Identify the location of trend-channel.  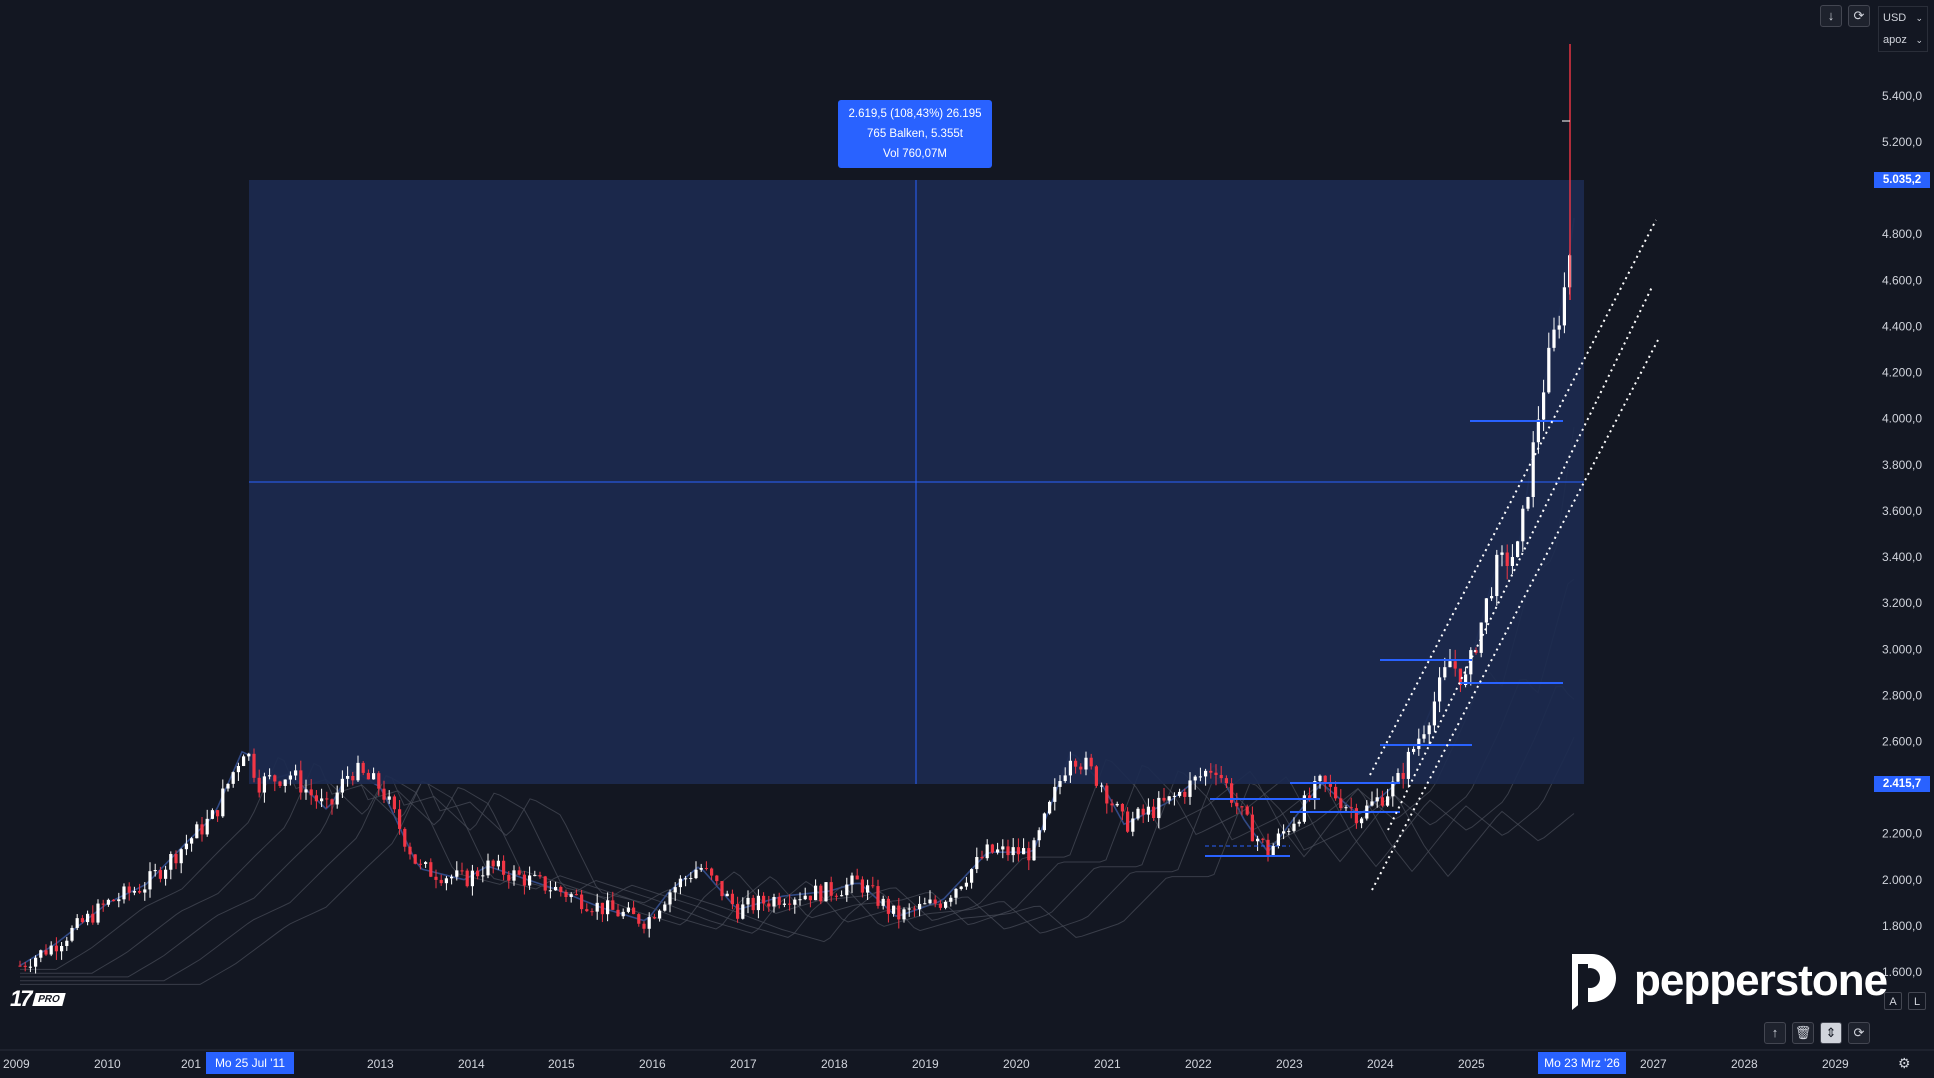
(1514, 555).